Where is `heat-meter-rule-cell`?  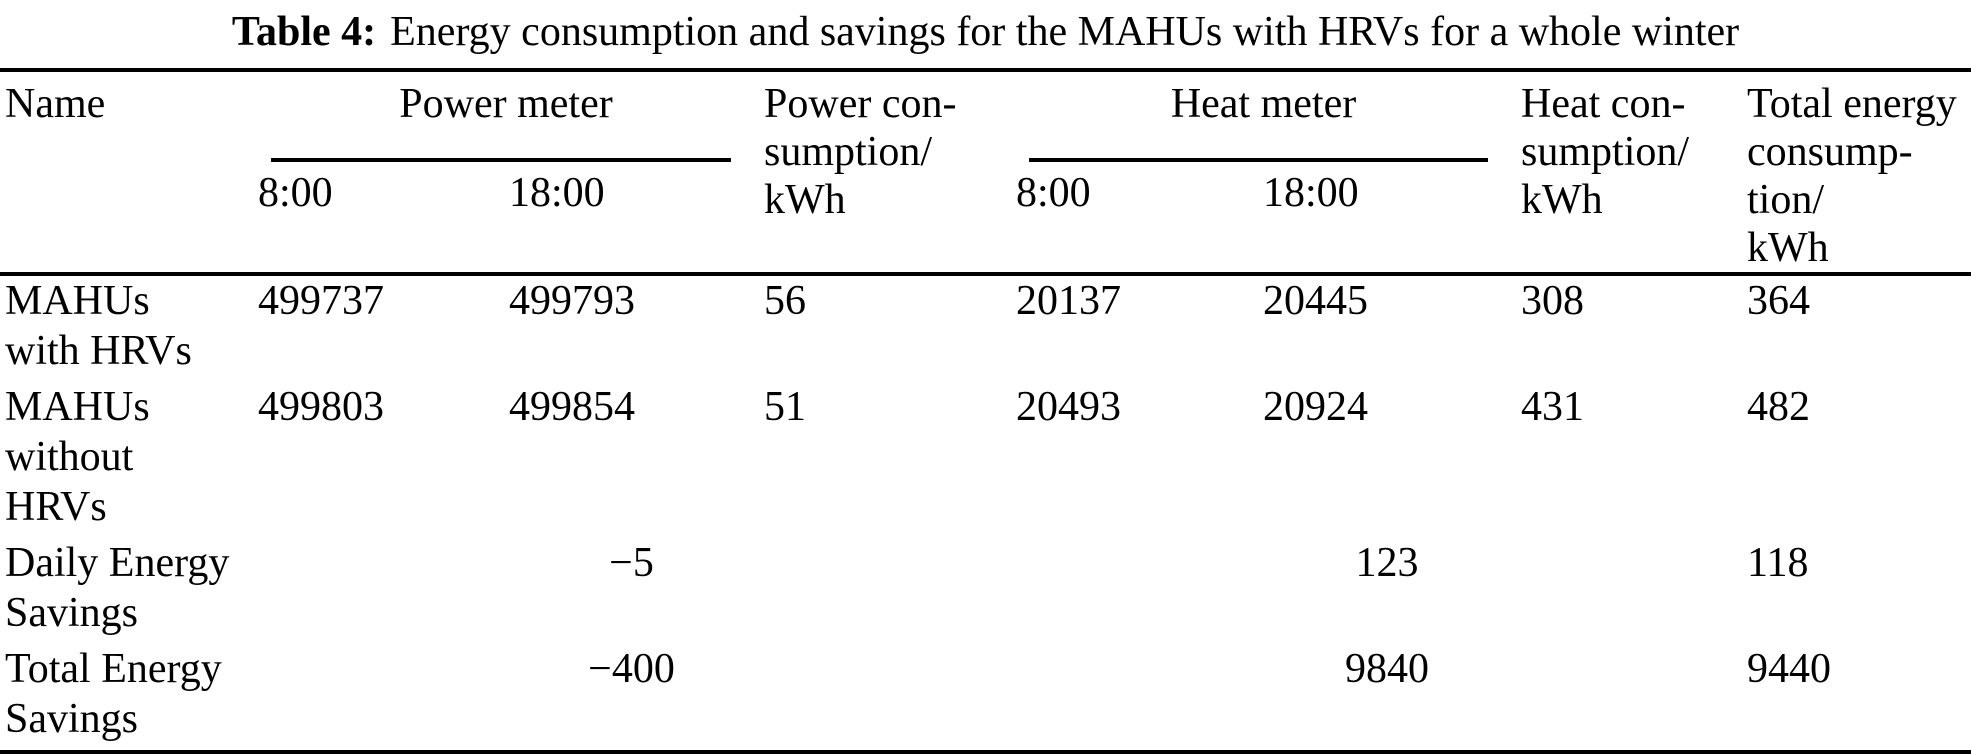
heat-meter-rule-cell is located at coordinates (1263, 161).